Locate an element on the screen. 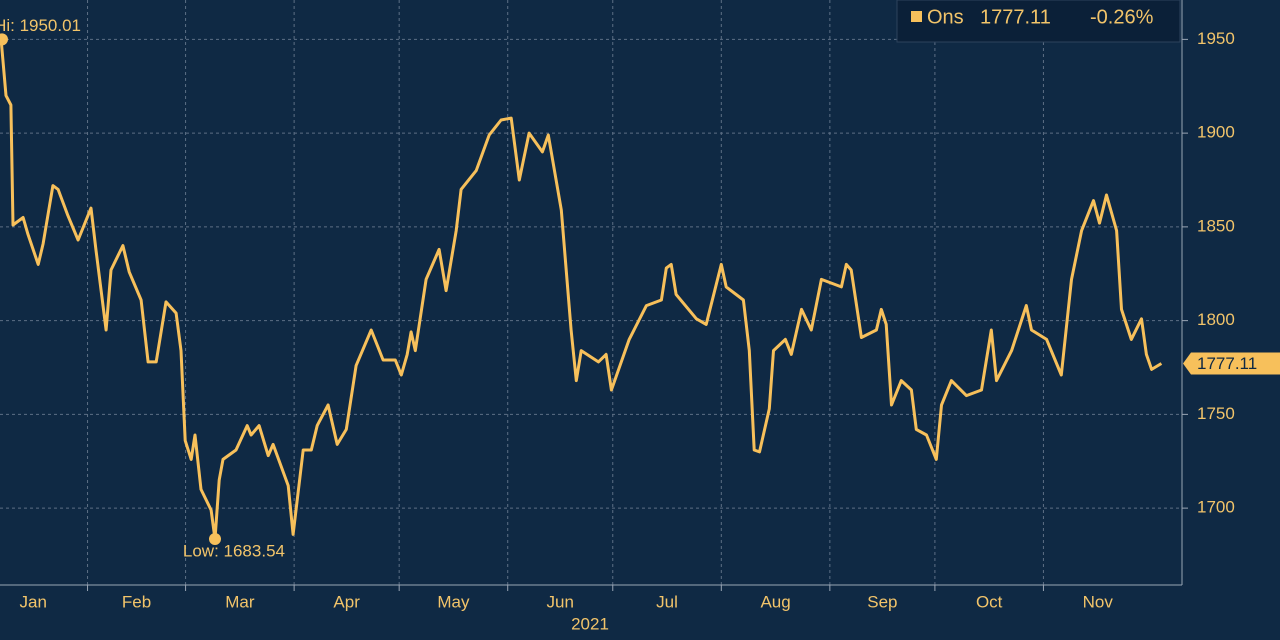 The image size is (1280, 640). x-tick-label: Jul is located at coordinates (667, 601).